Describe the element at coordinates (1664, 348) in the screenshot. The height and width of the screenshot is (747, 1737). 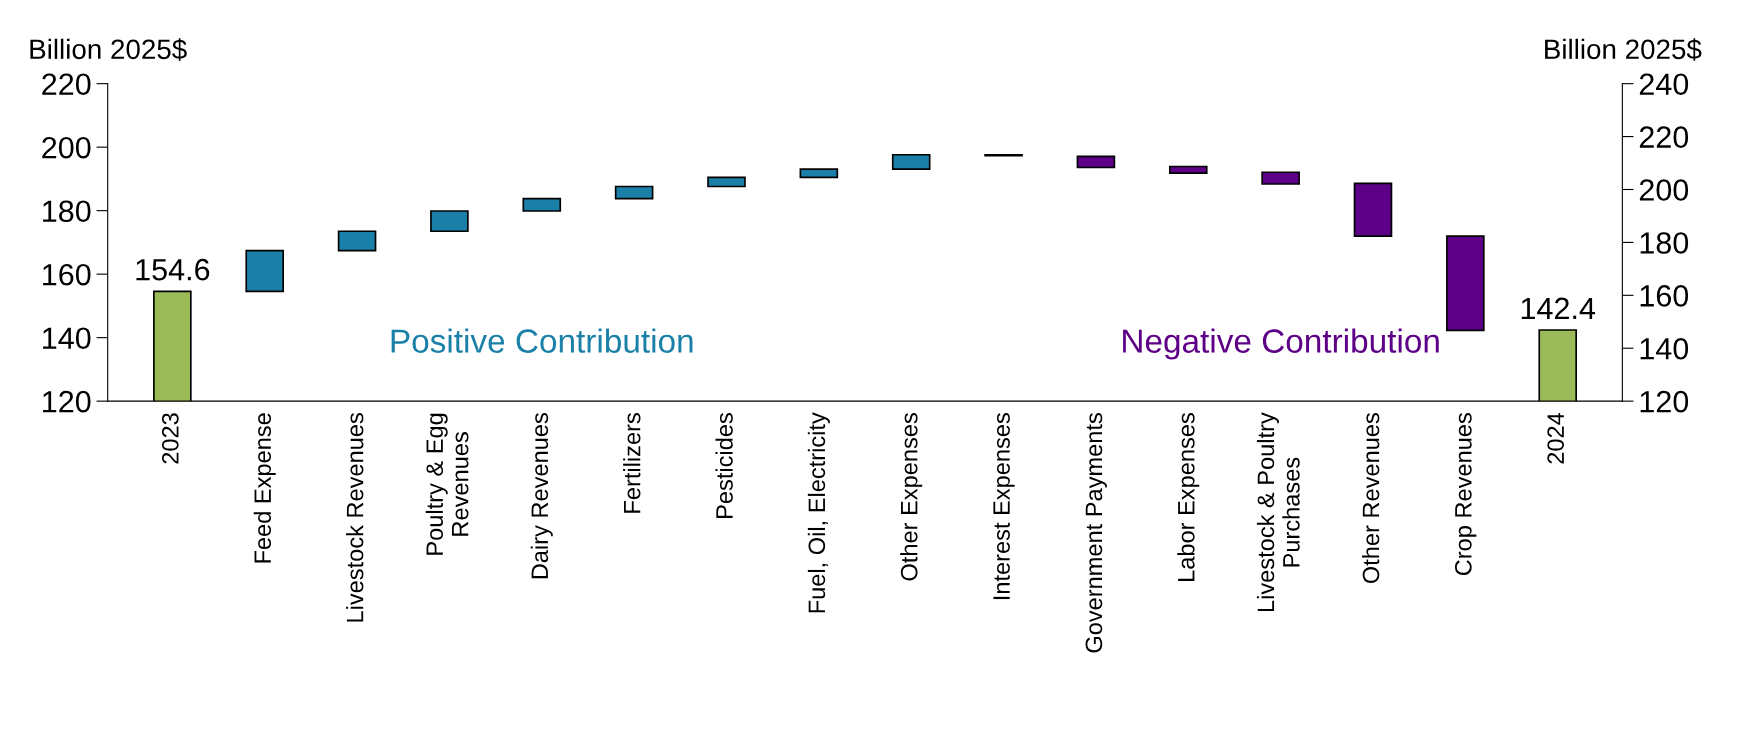
I see `y2-tick-label: 140` at that location.